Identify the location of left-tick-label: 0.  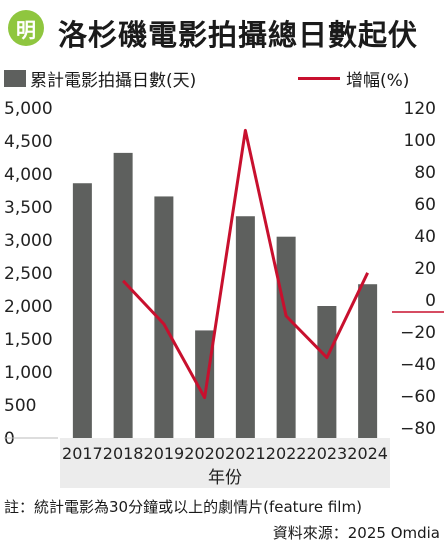
(9, 439).